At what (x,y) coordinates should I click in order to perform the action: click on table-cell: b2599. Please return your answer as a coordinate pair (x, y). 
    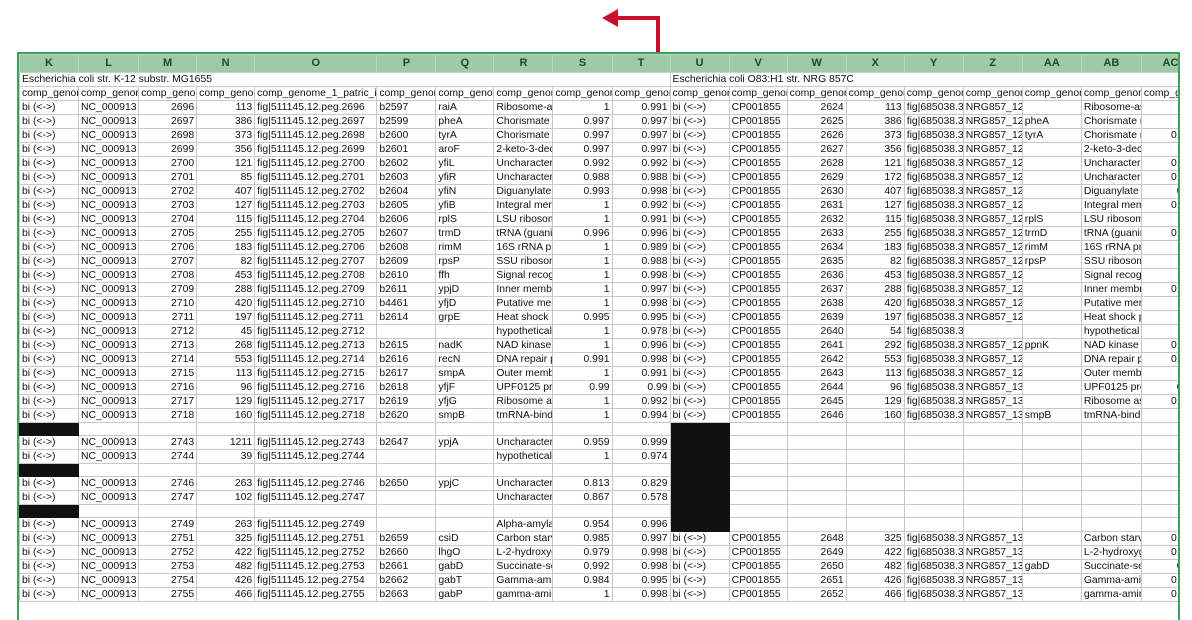
    Looking at the image, I should click on (406, 121).